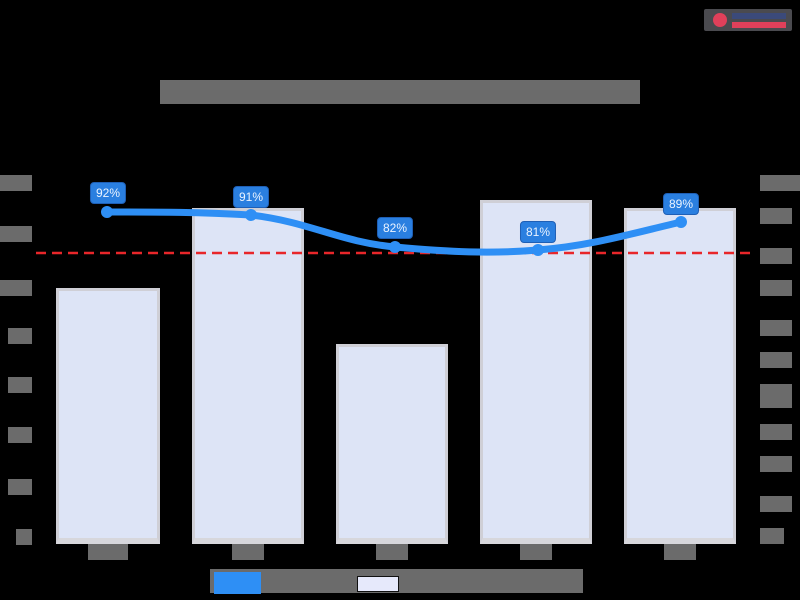  Describe the element at coordinates (748, 20) in the screenshot. I see `brand-logo` at that location.